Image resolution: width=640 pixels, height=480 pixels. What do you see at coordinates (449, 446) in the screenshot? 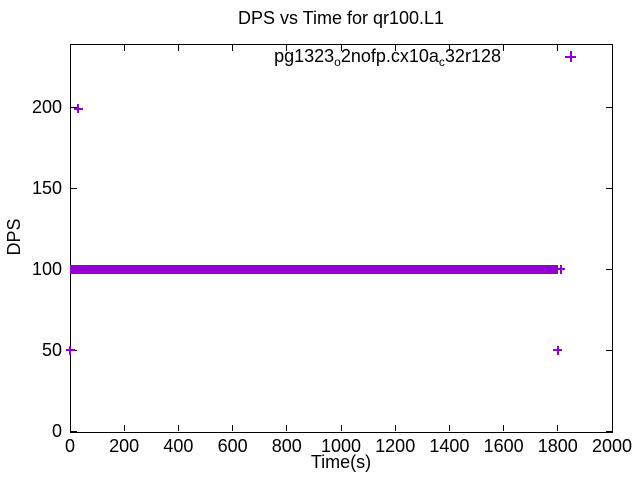
I see `x-tick-label: 1400` at bounding box center [449, 446].